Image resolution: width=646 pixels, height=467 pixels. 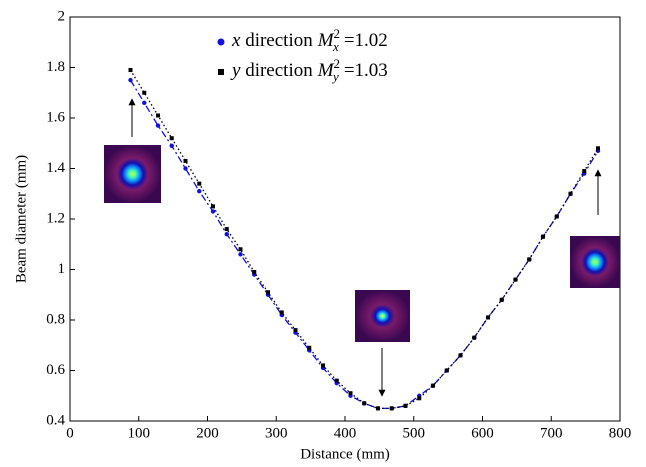 I want to click on legend-name: y direction, so click(x=271, y=70).